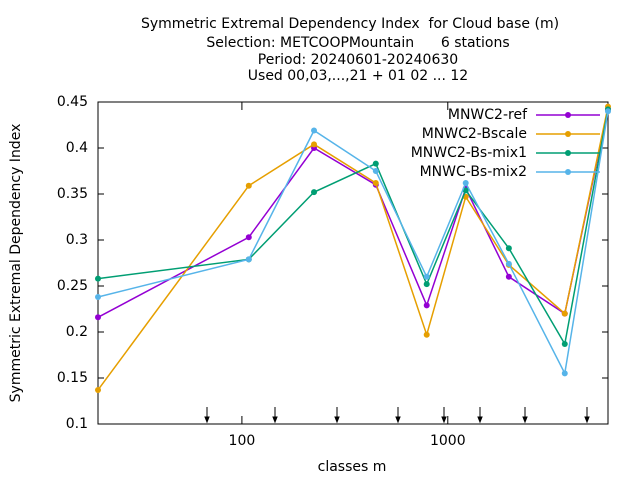 The width and height of the screenshot is (640, 480). I want to click on arrows, so click(397, 415).